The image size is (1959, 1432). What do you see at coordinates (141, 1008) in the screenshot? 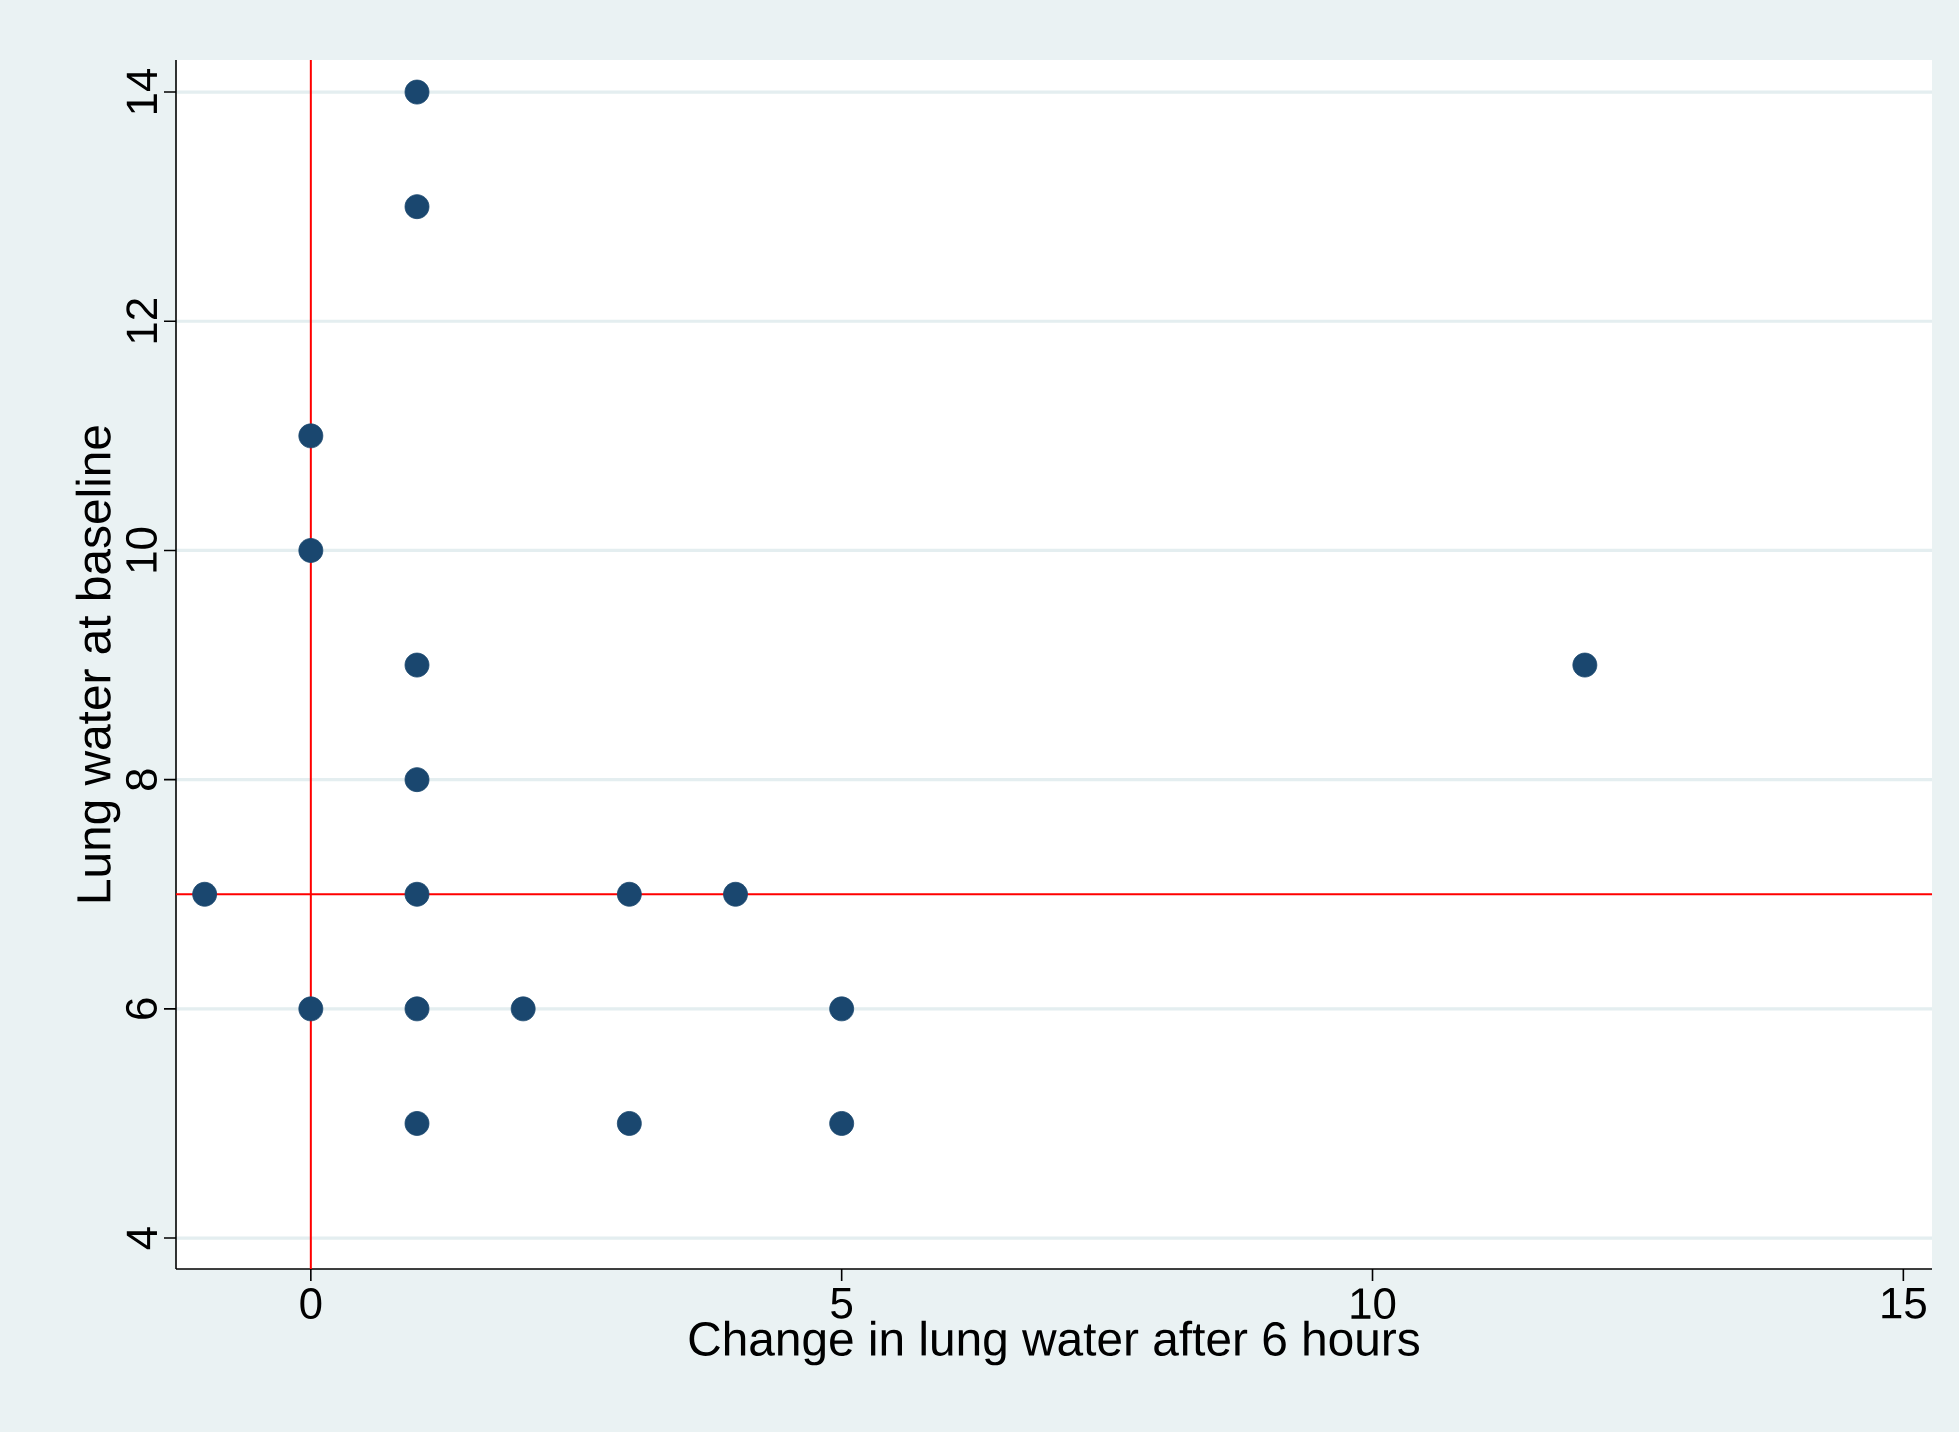
I see `y-tick-label: 6` at bounding box center [141, 1008].